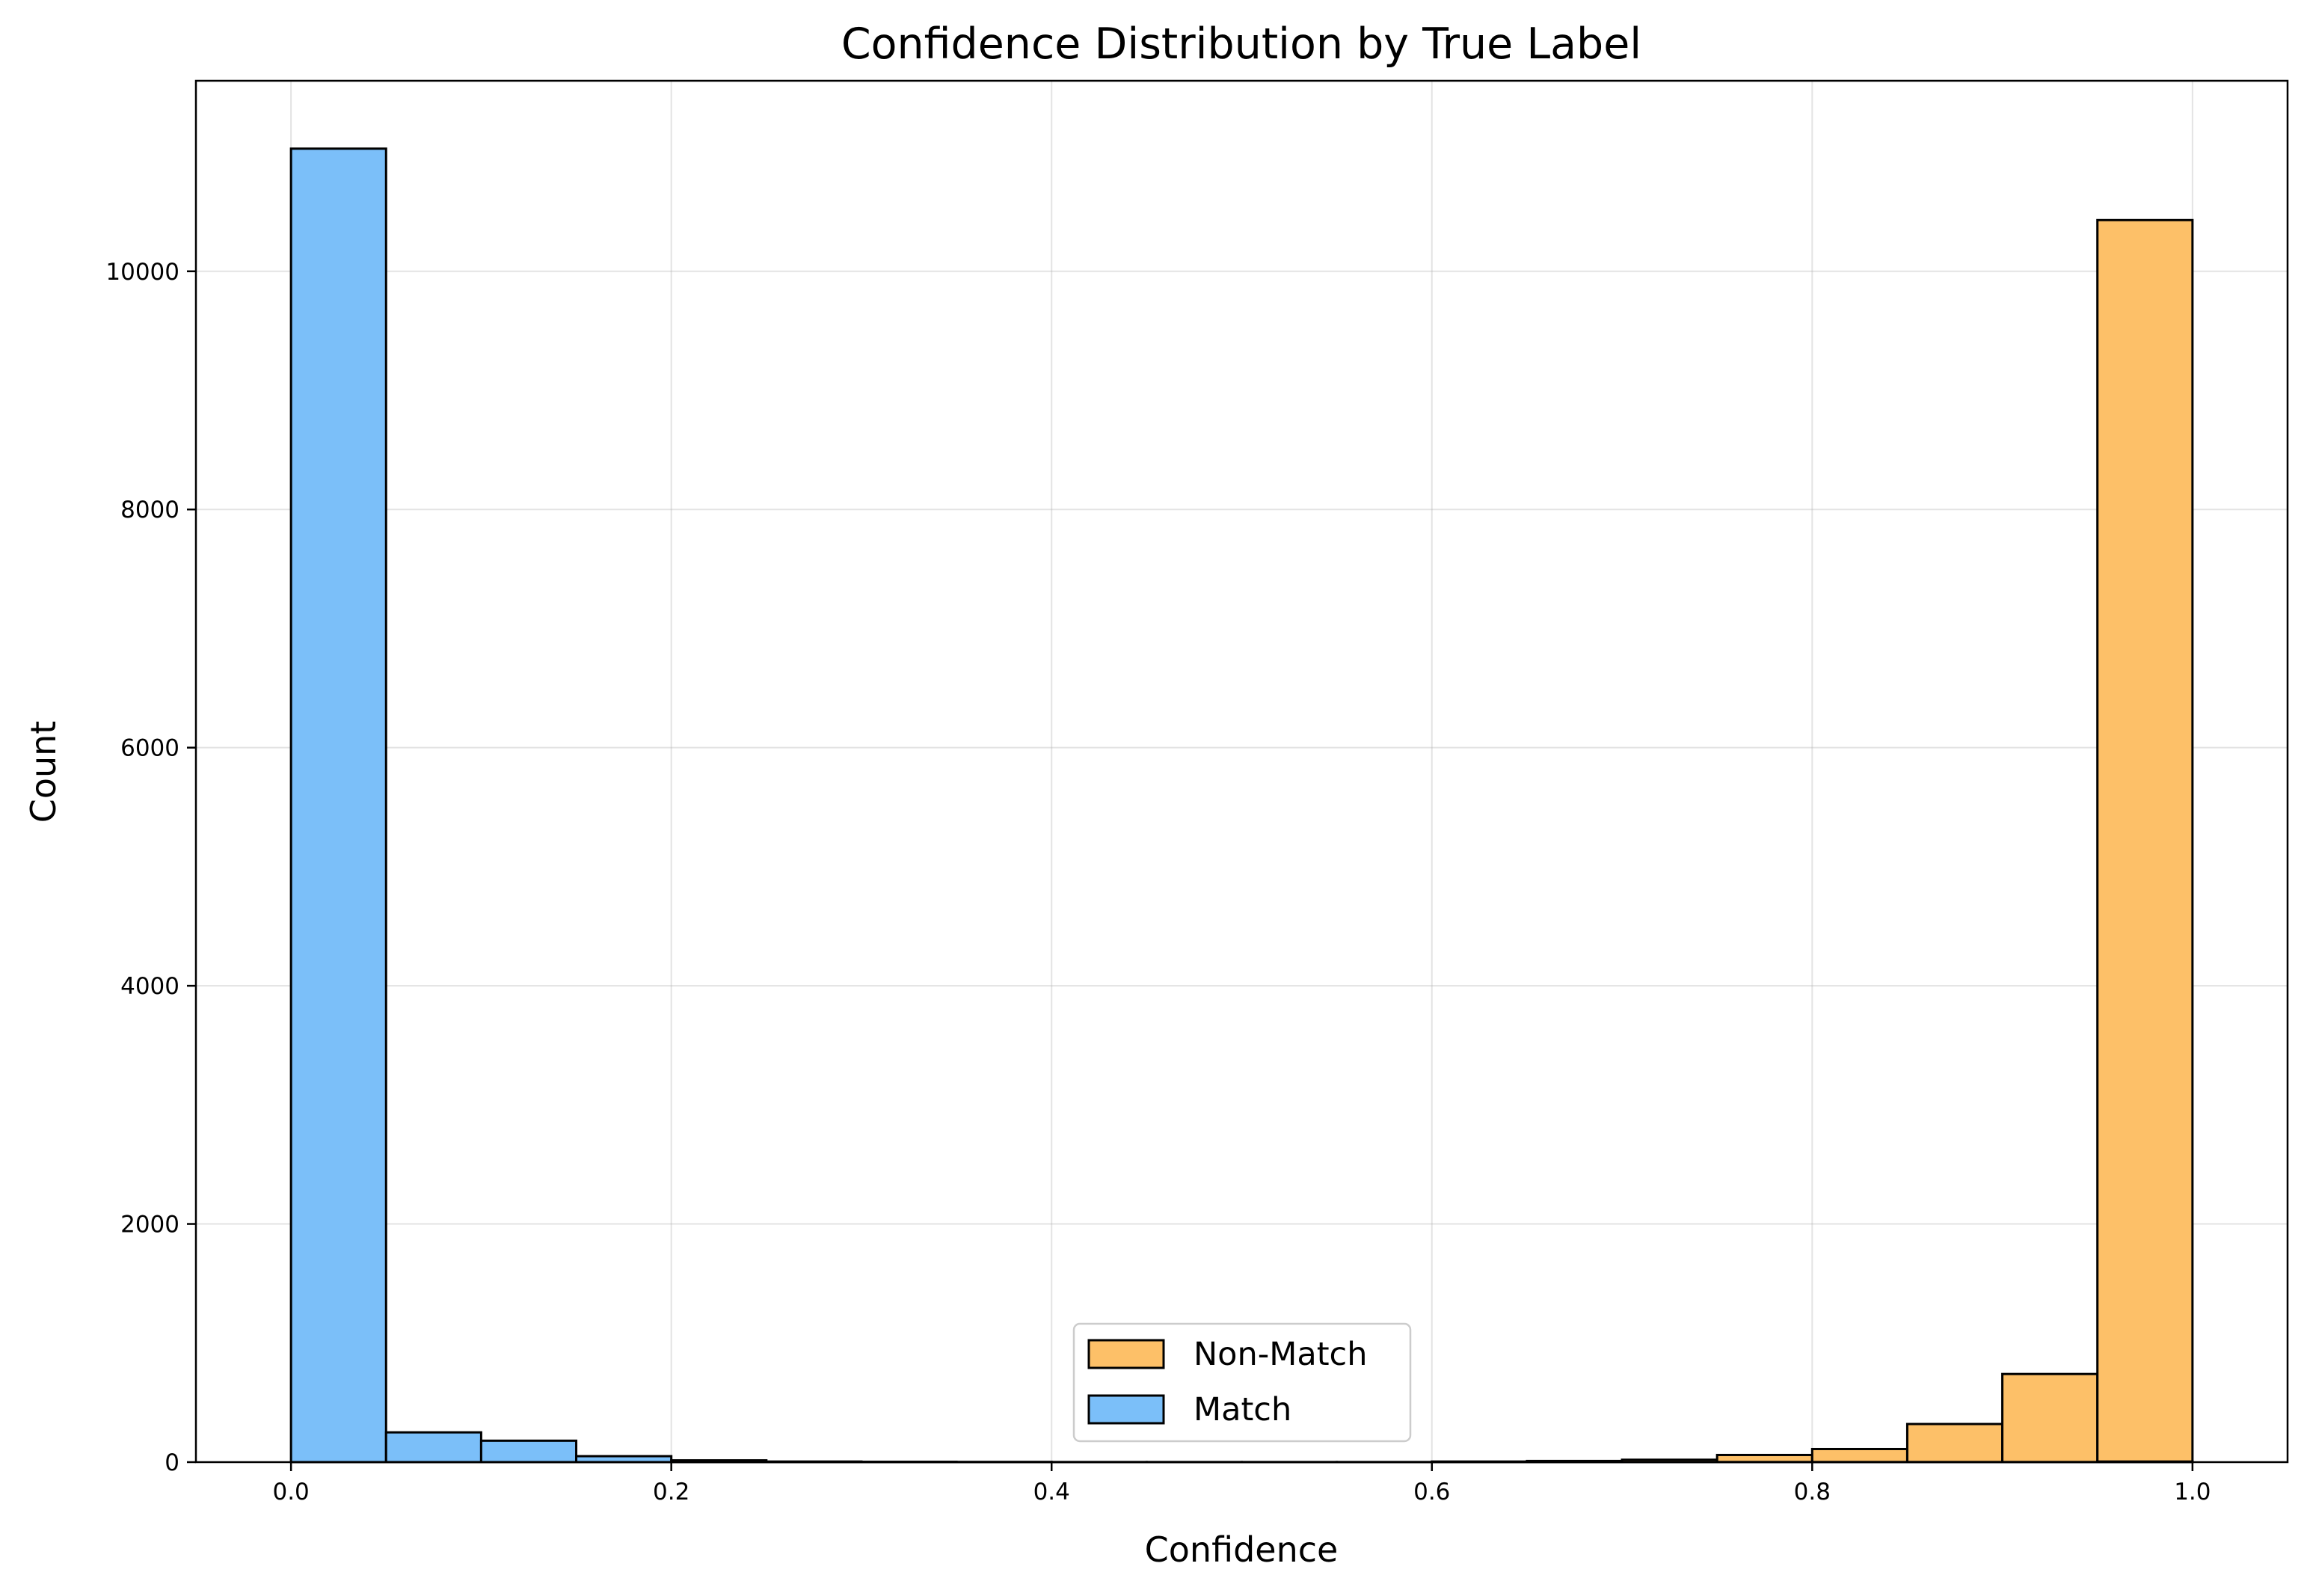  I want to click on x-tick-label: 0.0, so click(290, 1492).